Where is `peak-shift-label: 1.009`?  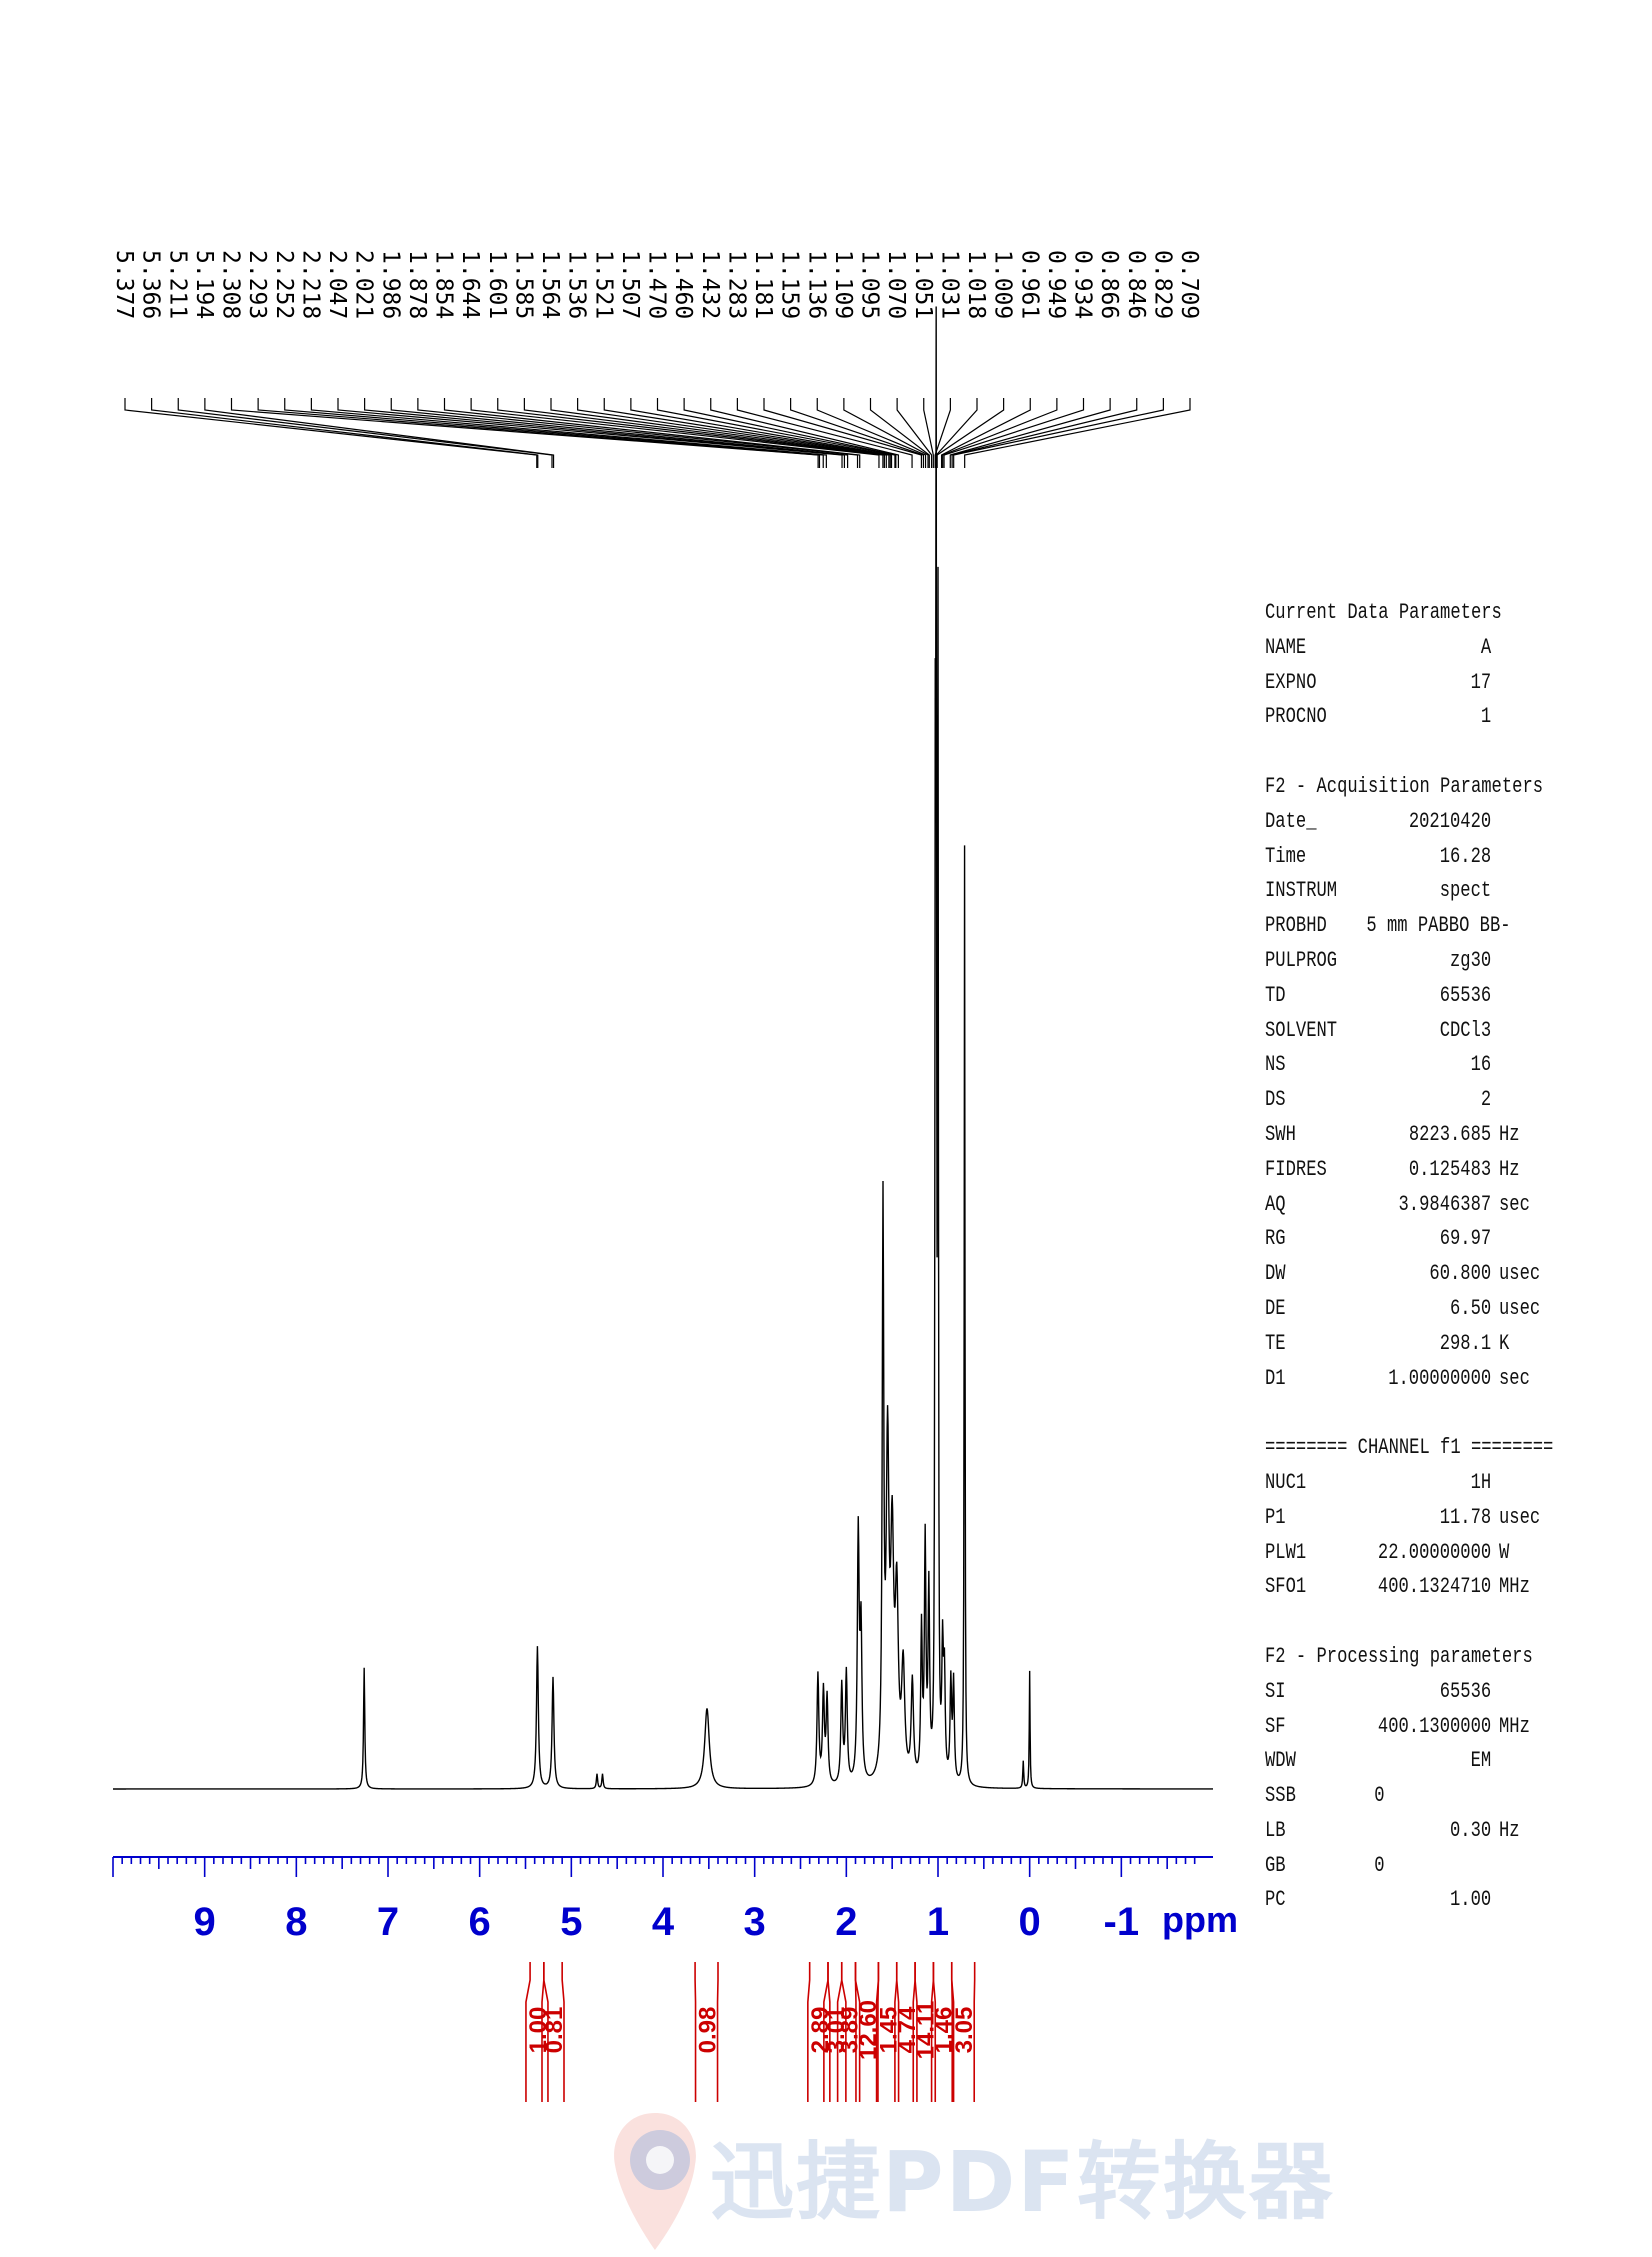 peak-shift-label: 1.009 is located at coordinates (1003, 284).